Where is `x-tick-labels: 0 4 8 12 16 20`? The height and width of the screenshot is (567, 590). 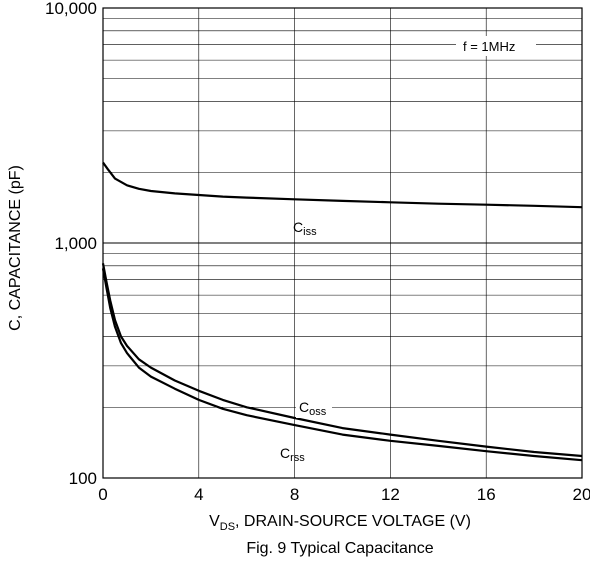
x-tick-labels: 0 4 8 12 16 20 is located at coordinates (344, 494).